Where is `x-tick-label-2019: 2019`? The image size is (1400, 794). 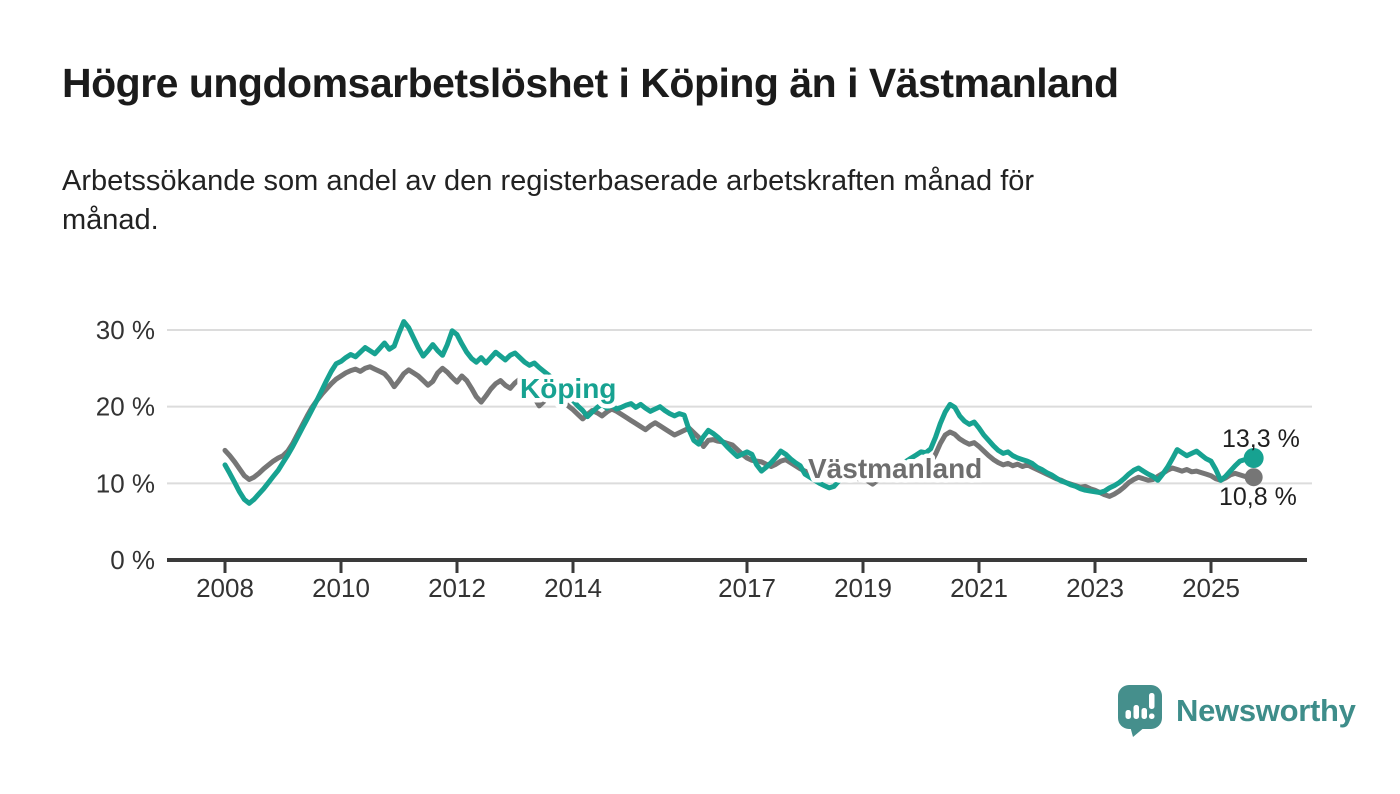 x-tick-label-2019: 2019 is located at coordinates (863, 588).